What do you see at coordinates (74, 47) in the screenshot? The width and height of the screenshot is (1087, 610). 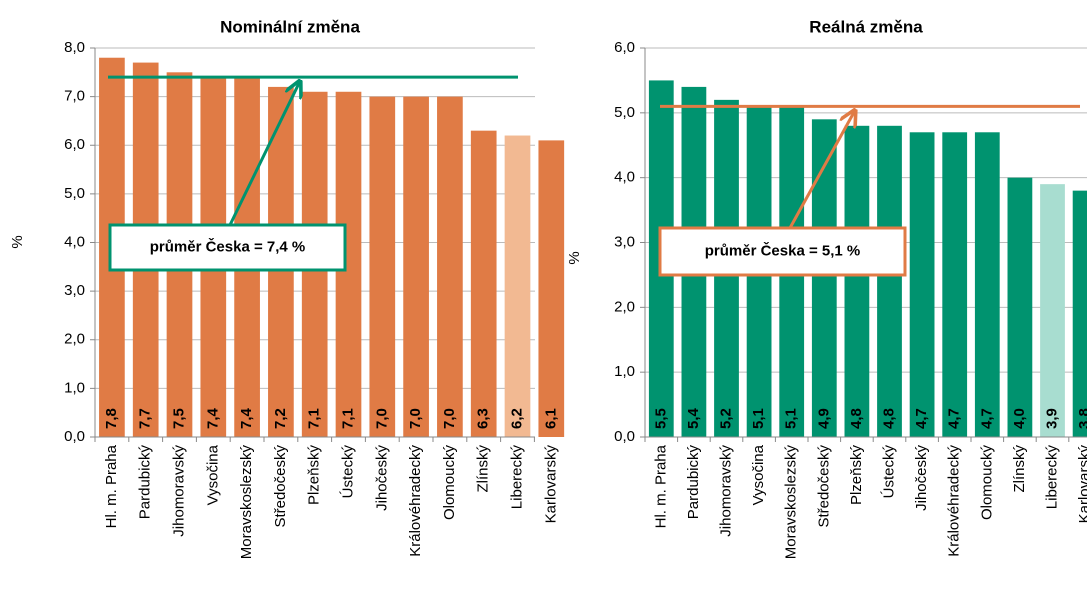 I see `y-tick-label: 8,0` at bounding box center [74, 47].